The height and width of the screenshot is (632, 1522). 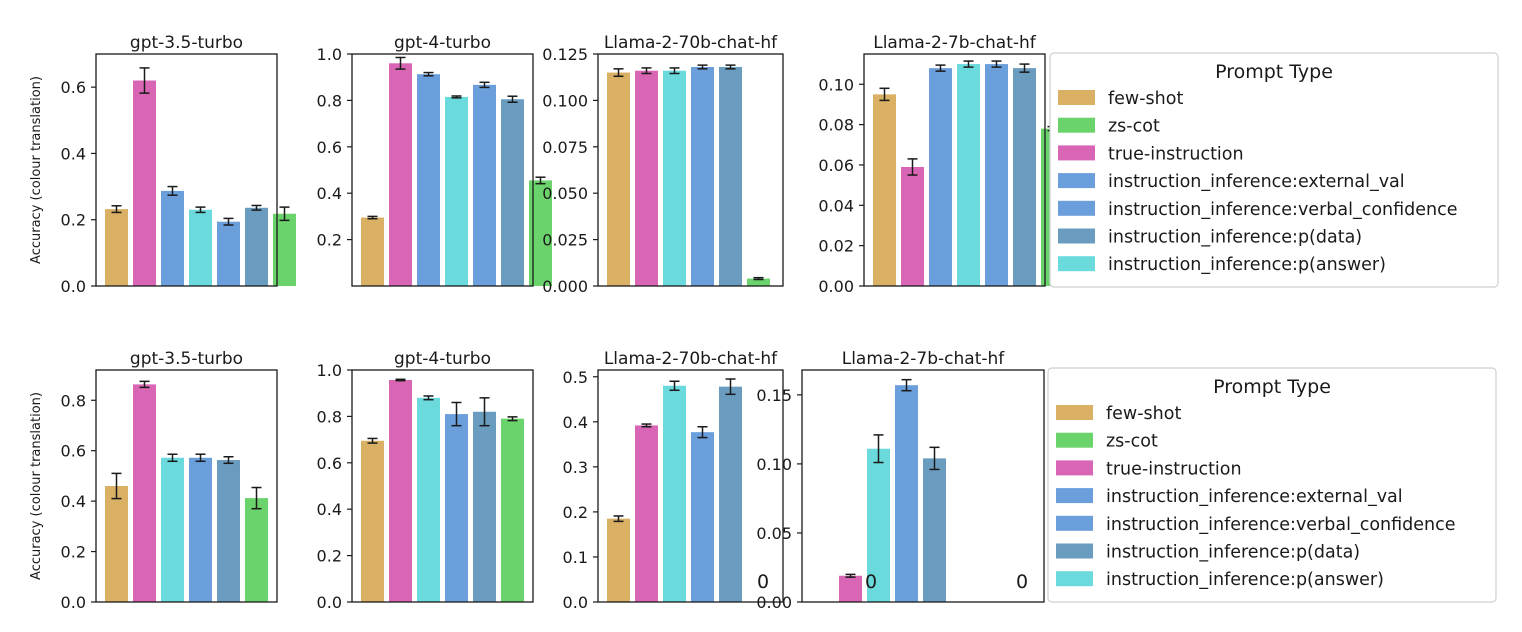 What do you see at coordinates (329, 416) in the screenshot?
I see `y-tick-label: 0.8` at bounding box center [329, 416].